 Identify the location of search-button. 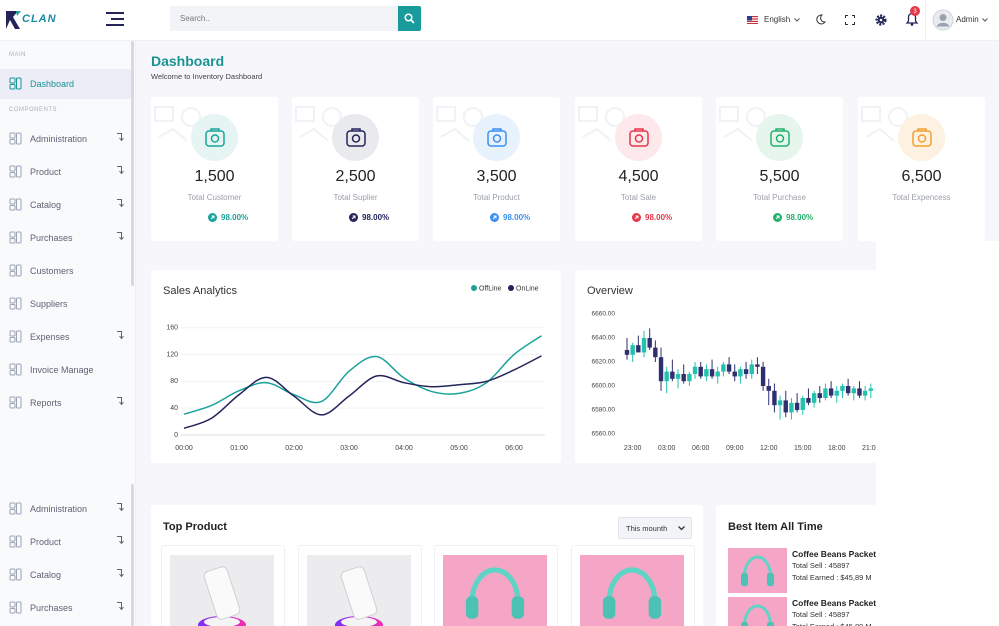
(409, 18).